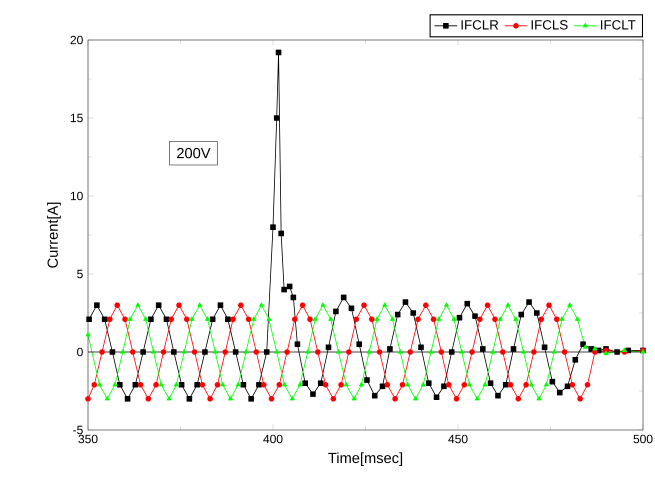 The width and height of the screenshot is (655, 496). Describe the element at coordinates (365, 459) in the screenshot. I see `x-axis-title: Time[msec]` at that location.